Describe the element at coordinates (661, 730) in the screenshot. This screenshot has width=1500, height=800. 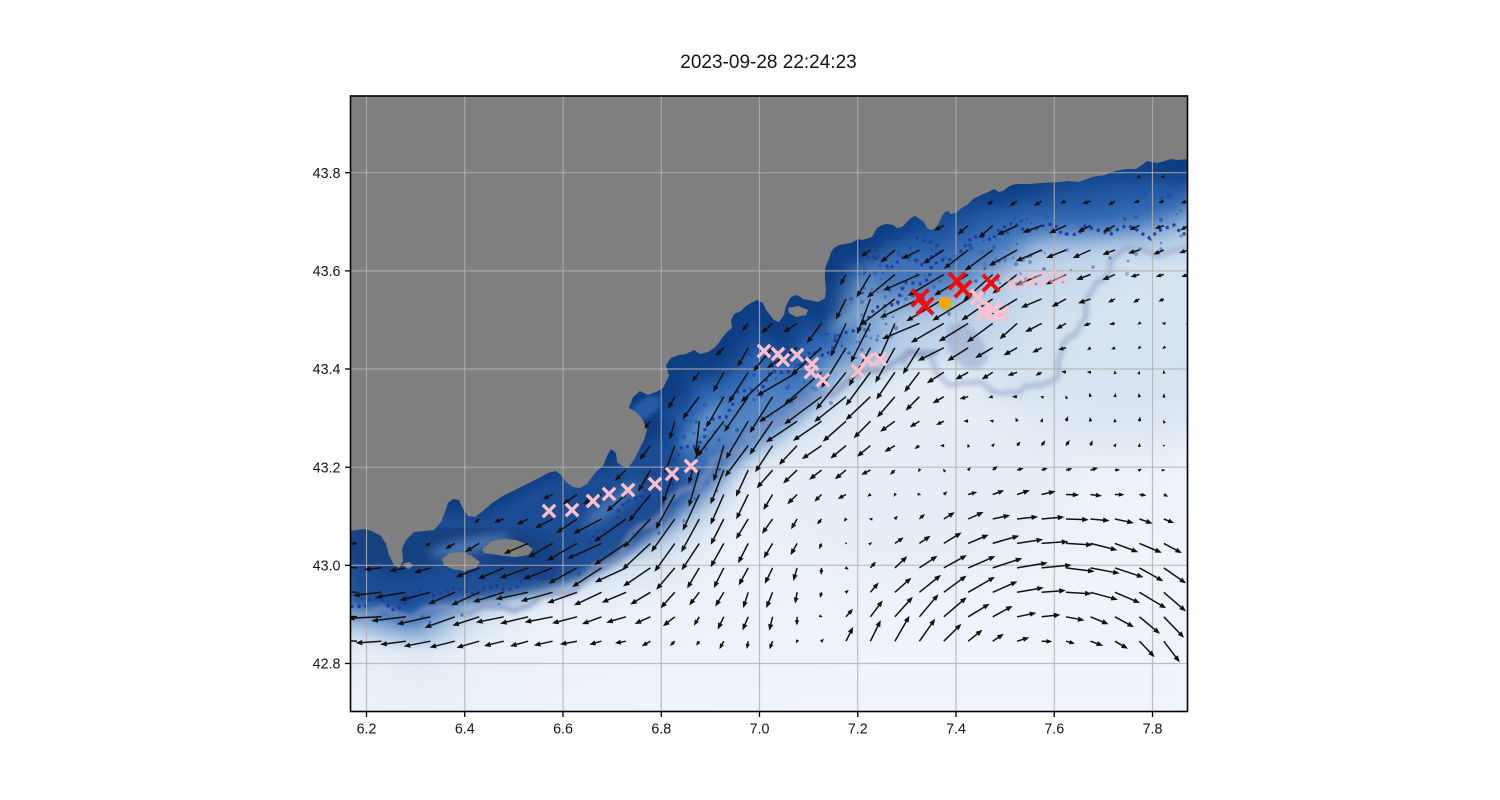
I see `svg-text: 6.8` at that location.